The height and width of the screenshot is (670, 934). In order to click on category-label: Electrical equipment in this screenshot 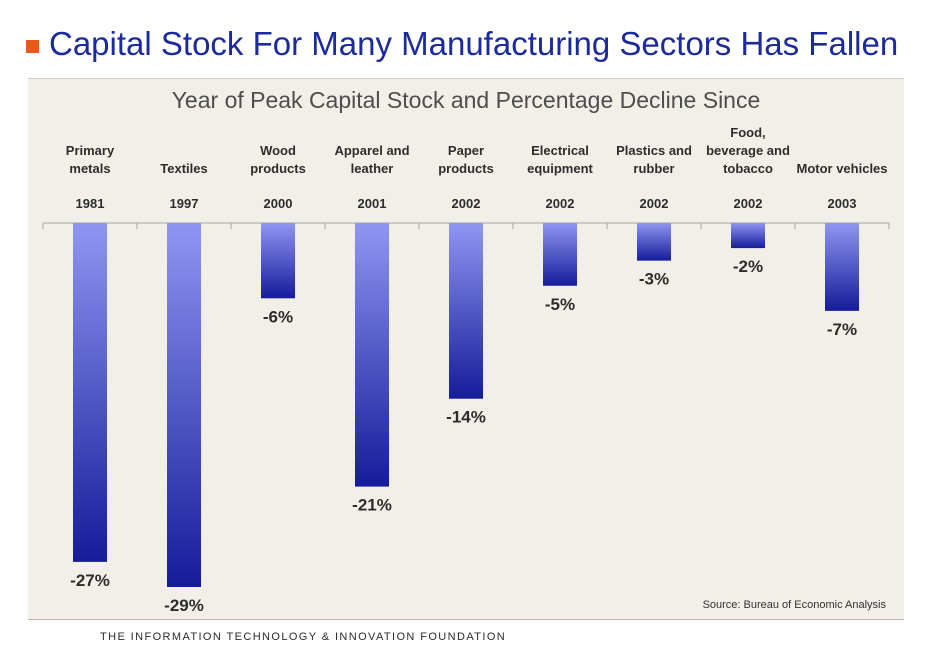, I will do `click(560, 159)`.